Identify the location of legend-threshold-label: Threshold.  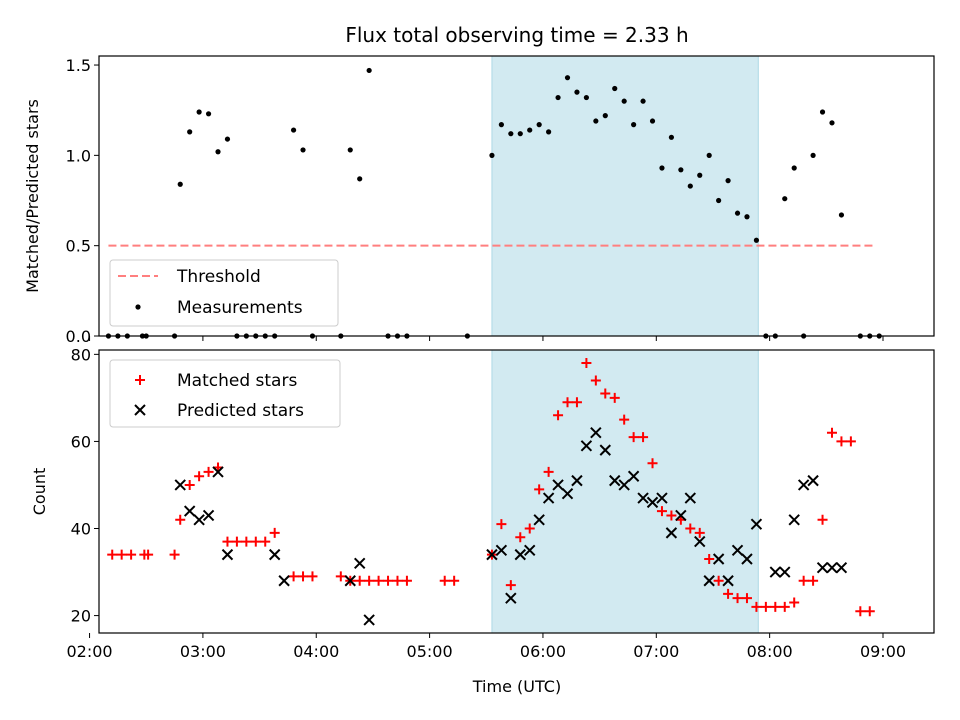
(218, 277).